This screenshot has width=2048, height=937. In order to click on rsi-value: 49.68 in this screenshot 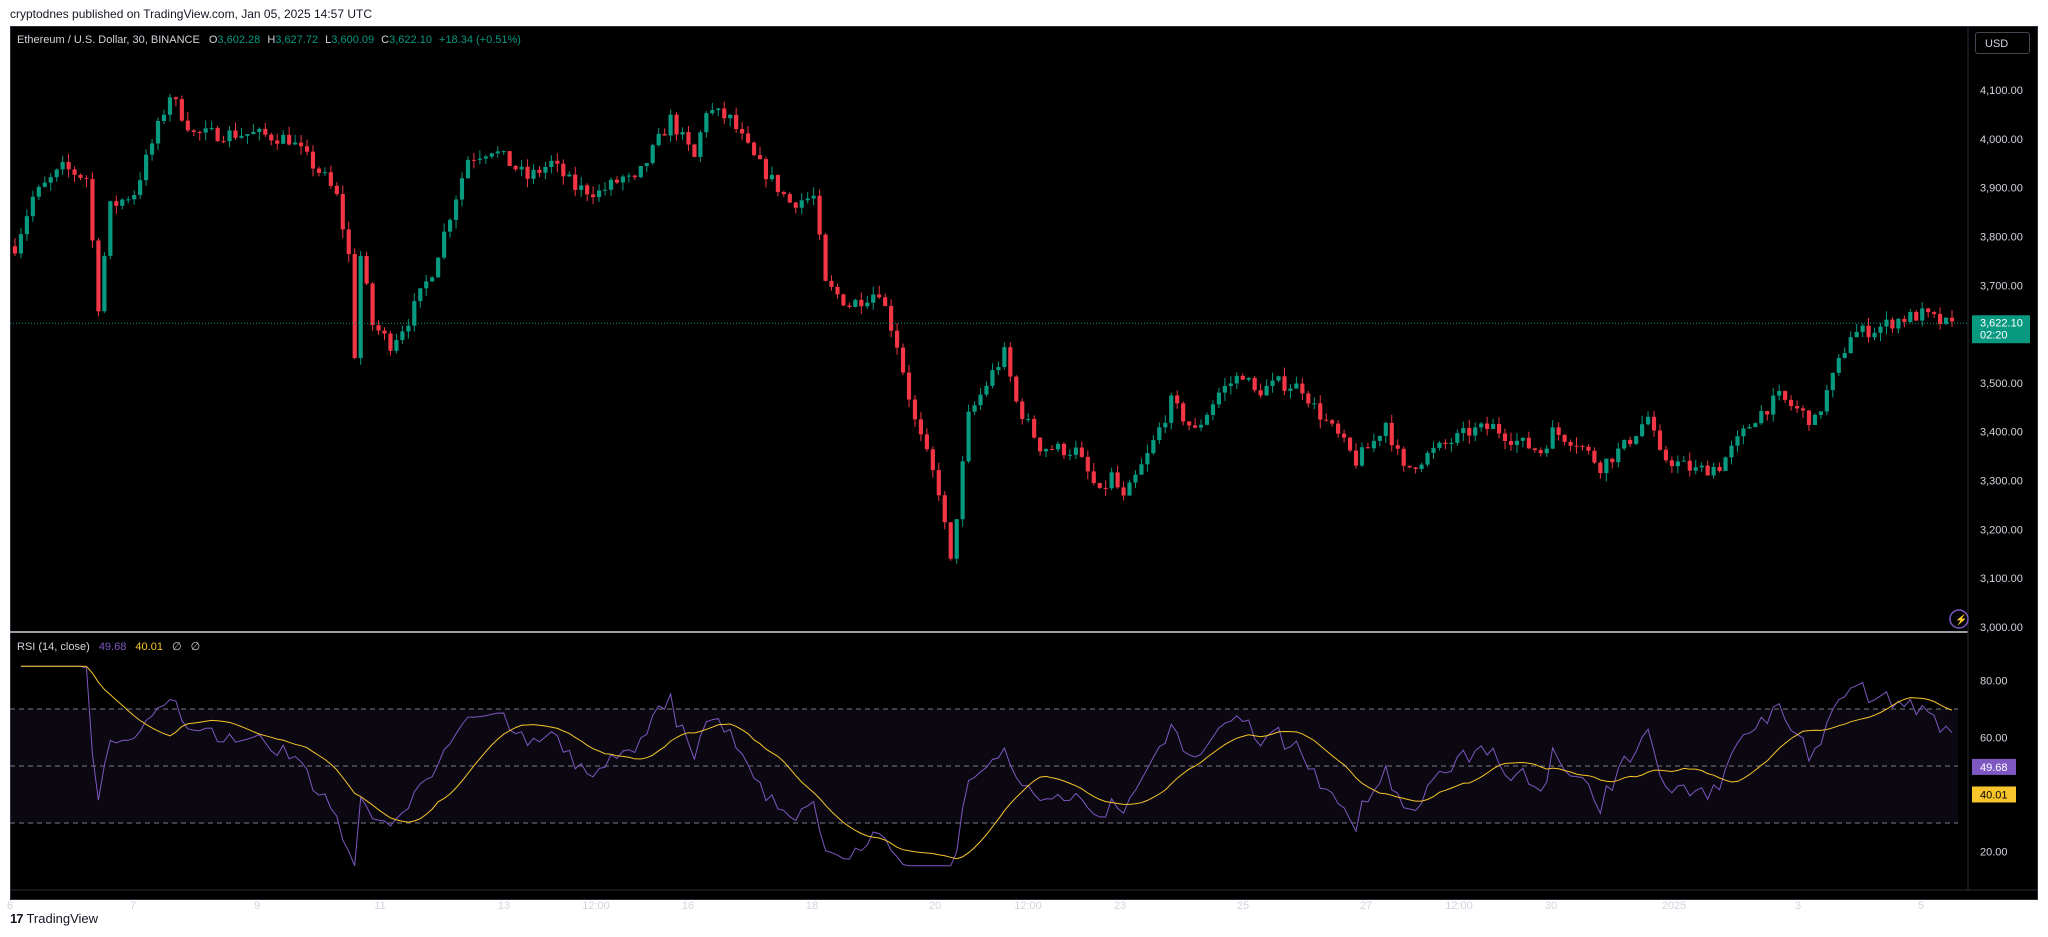, I will do `click(112, 647)`.